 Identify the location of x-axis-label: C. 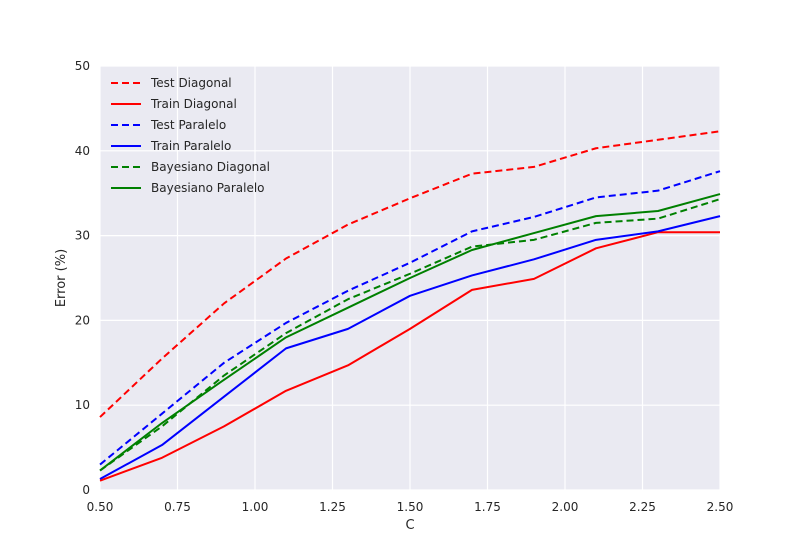
(409, 525).